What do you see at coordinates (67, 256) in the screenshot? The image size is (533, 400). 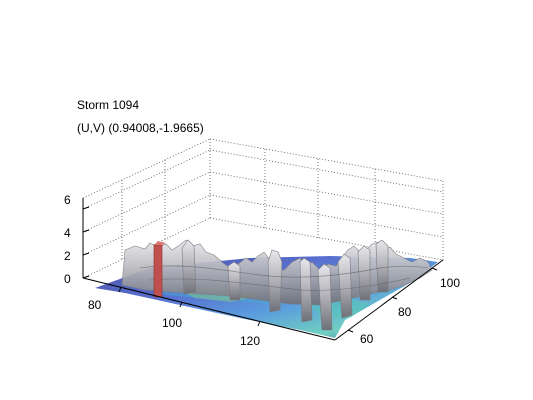 I see `z-tick-label: 2` at bounding box center [67, 256].